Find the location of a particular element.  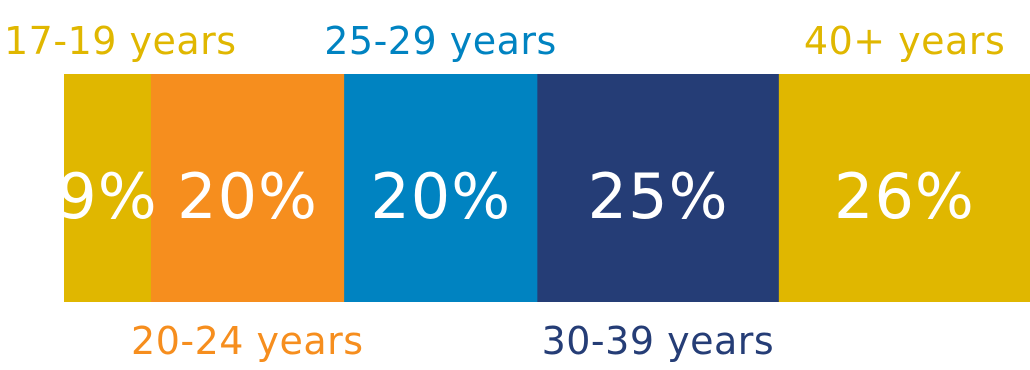

bar-segment-20-24-years is located at coordinates (247, 188).